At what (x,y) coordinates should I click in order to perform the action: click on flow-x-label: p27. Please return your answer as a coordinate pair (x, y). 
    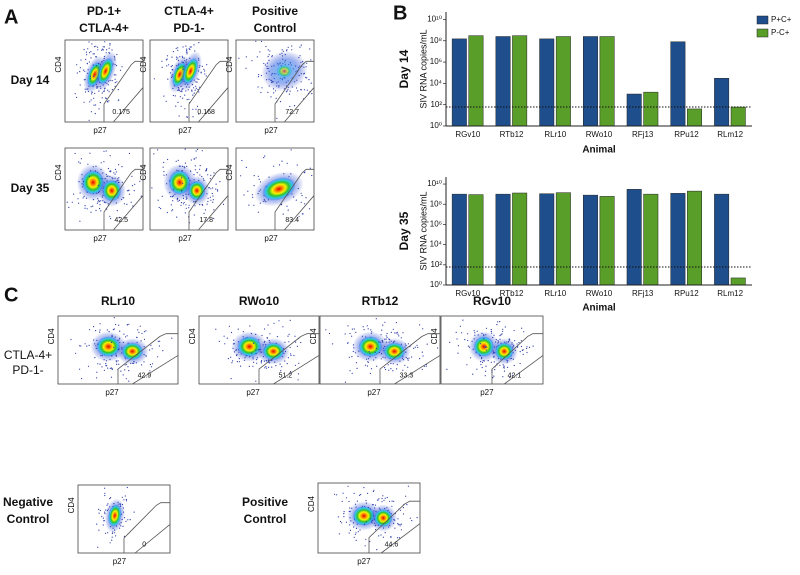
    Looking at the image, I should click on (185, 130).